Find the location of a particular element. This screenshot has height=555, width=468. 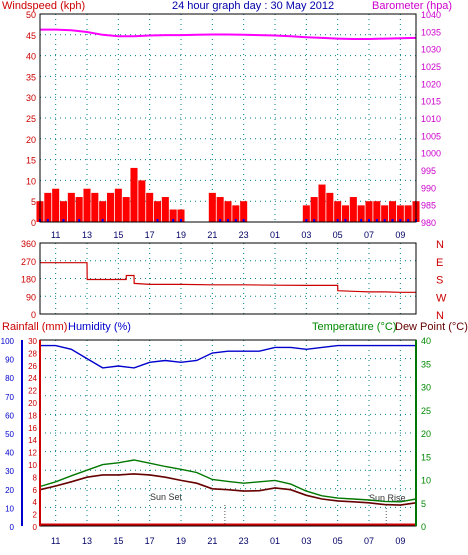

barometer-axis-tick-label: 1005 is located at coordinates (431, 136).